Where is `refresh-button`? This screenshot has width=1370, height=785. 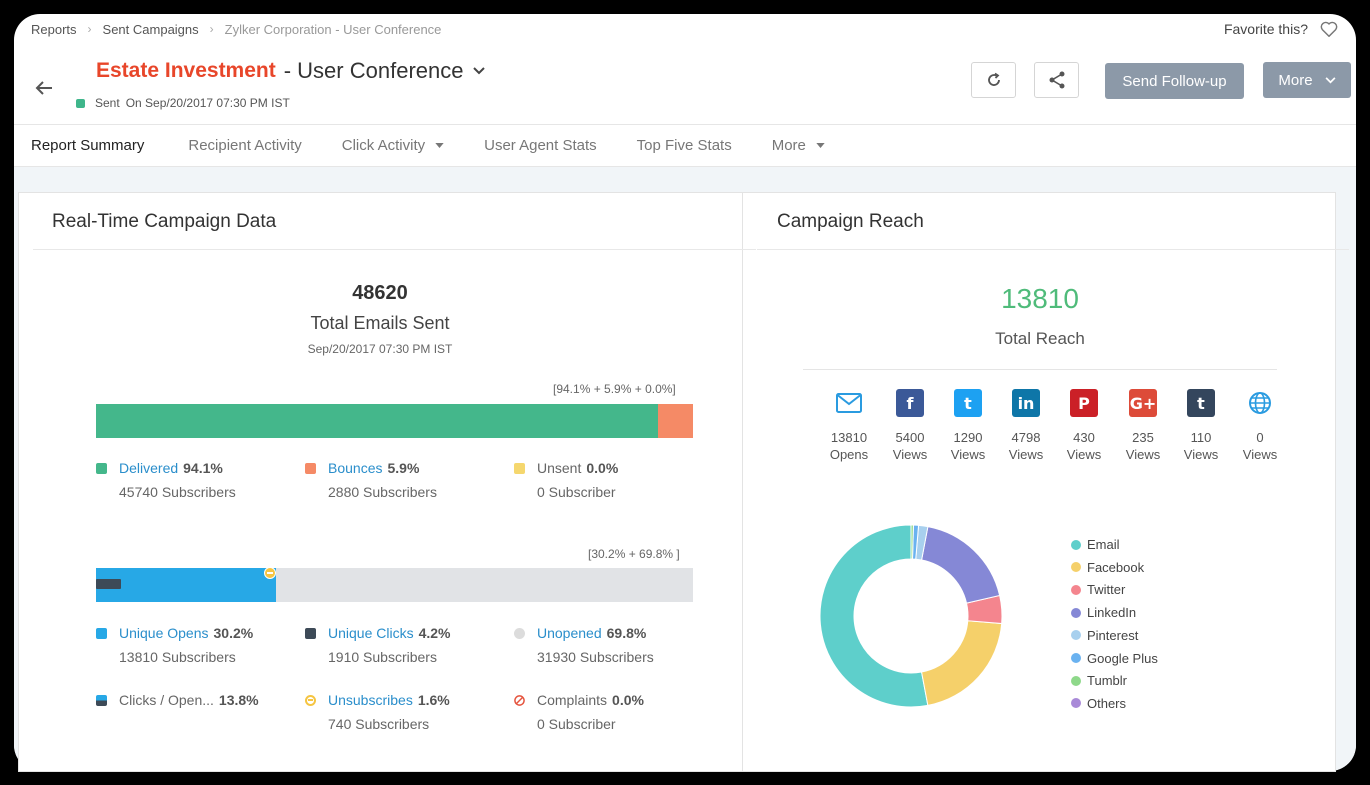
refresh-button is located at coordinates (993, 80).